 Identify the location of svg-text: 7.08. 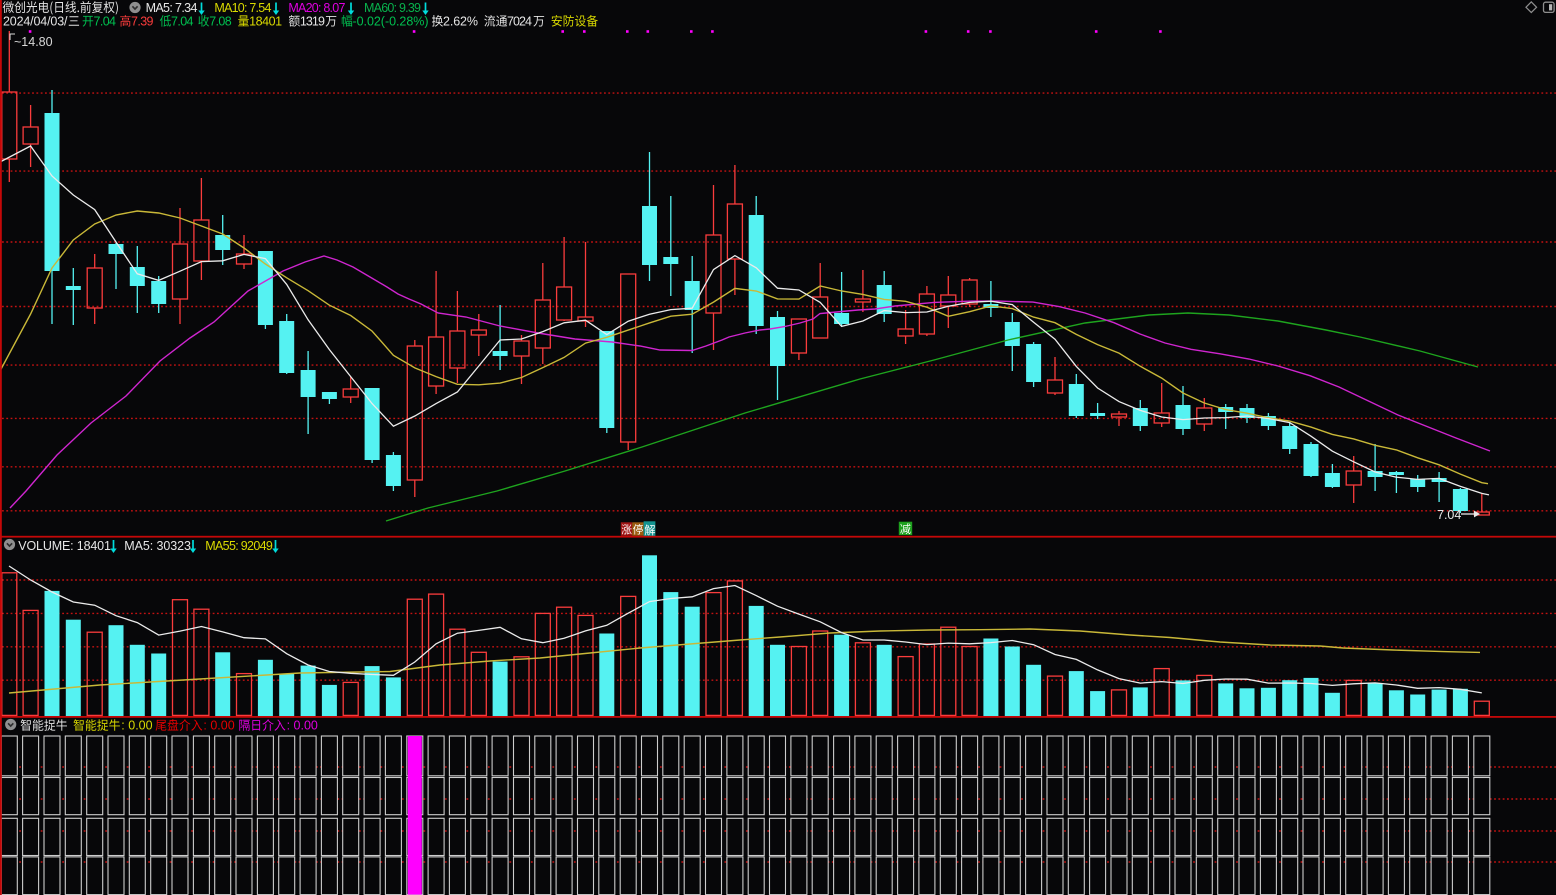
(220, 22).